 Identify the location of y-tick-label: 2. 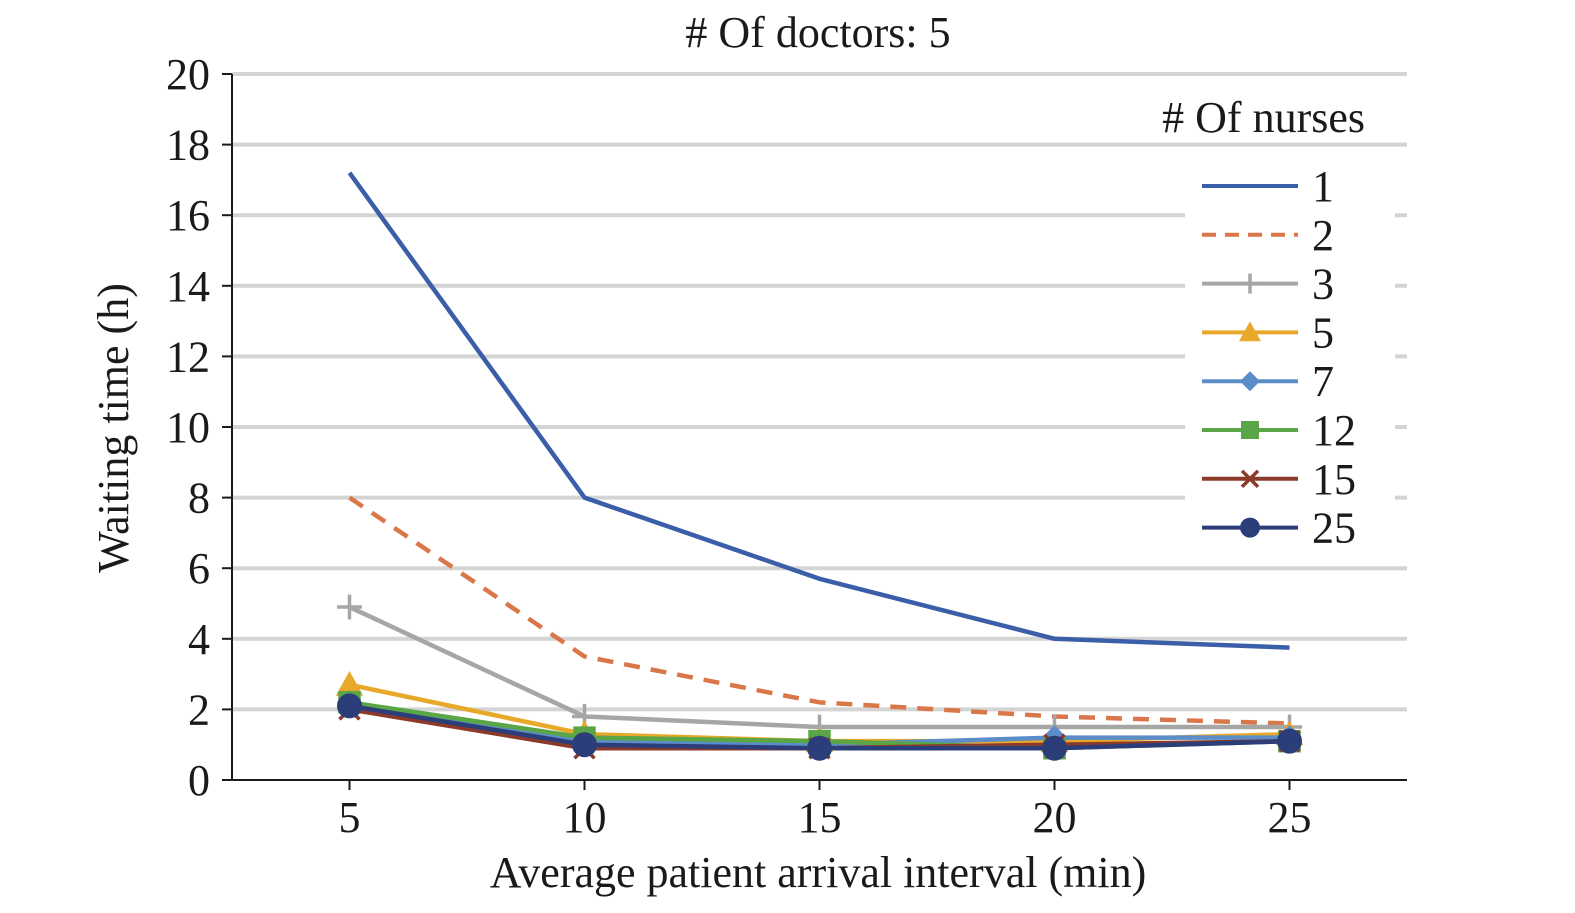
(199, 709).